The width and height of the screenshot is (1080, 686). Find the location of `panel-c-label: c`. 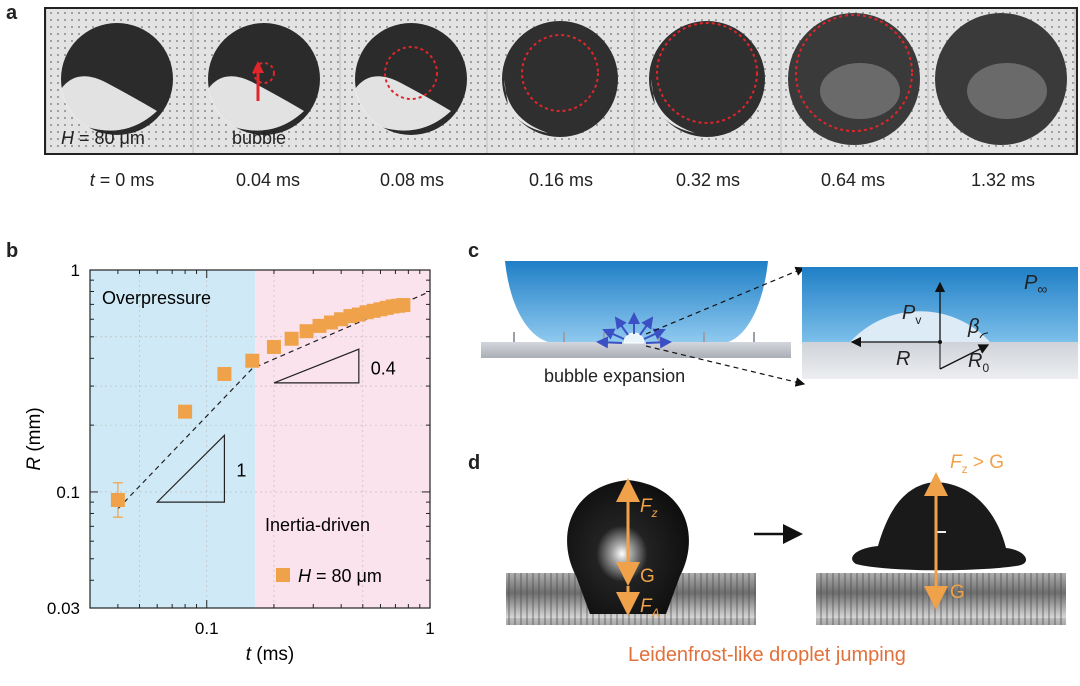

panel-c-label: c is located at coordinates (474, 251).